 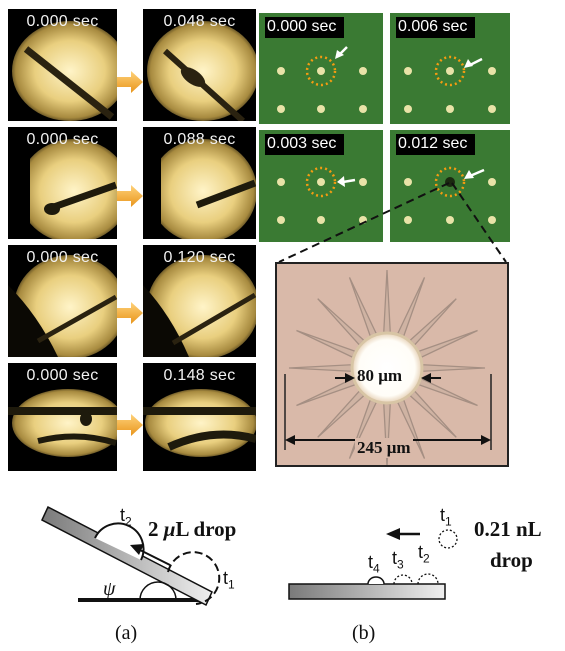 I want to click on frame-green-4: 0.012 sec, so click(x=450, y=186).